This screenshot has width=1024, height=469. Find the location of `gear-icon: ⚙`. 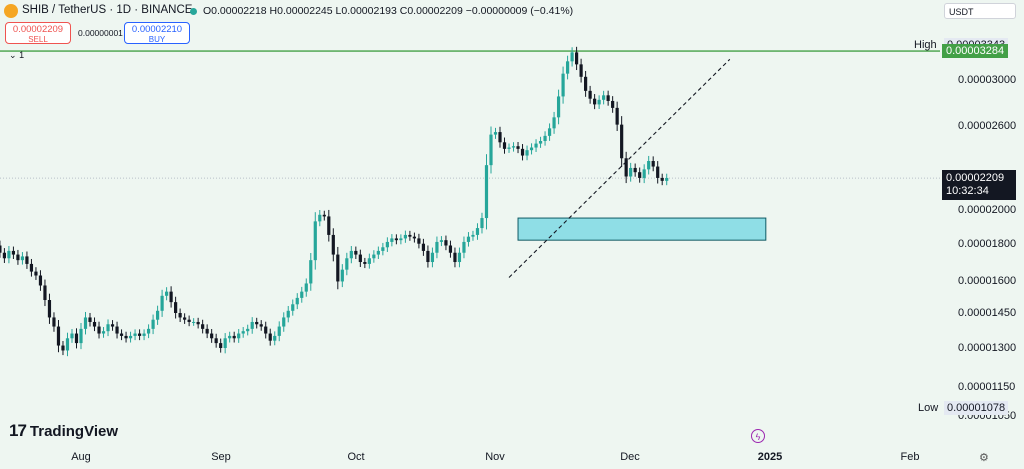

gear-icon: ⚙ is located at coordinates (984, 458).